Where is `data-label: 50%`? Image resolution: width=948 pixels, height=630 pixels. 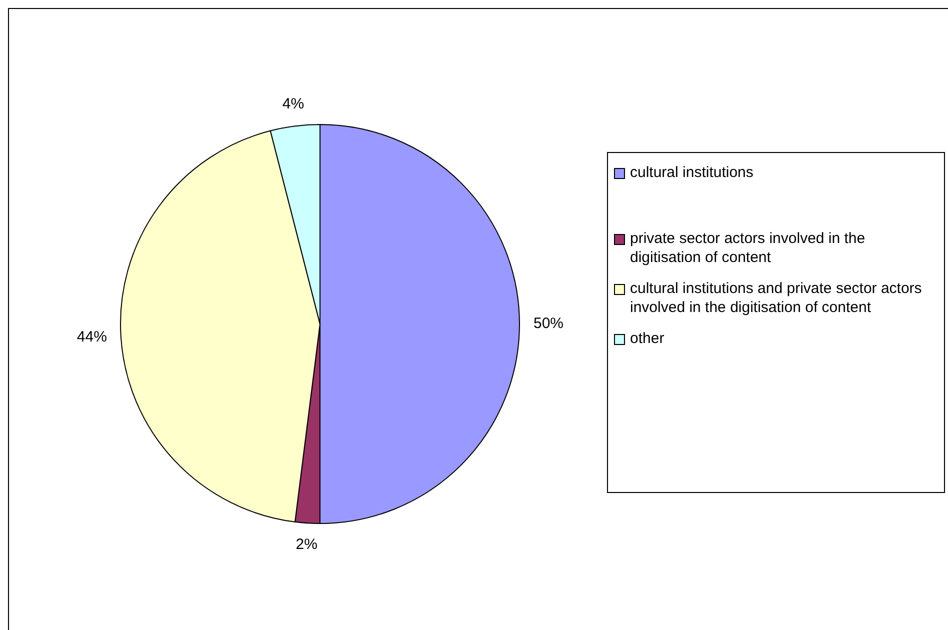 data-label: 50% is located at coordinates (549, 323).